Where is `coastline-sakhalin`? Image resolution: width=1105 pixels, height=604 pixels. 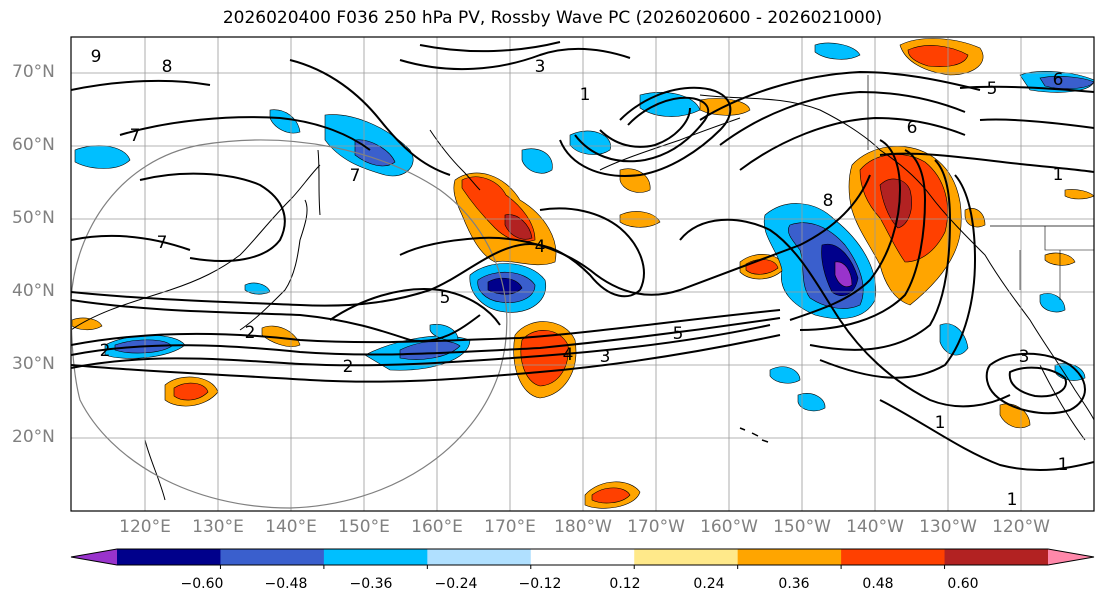
coastline-sakhalin is located at coordinates (319, 182).